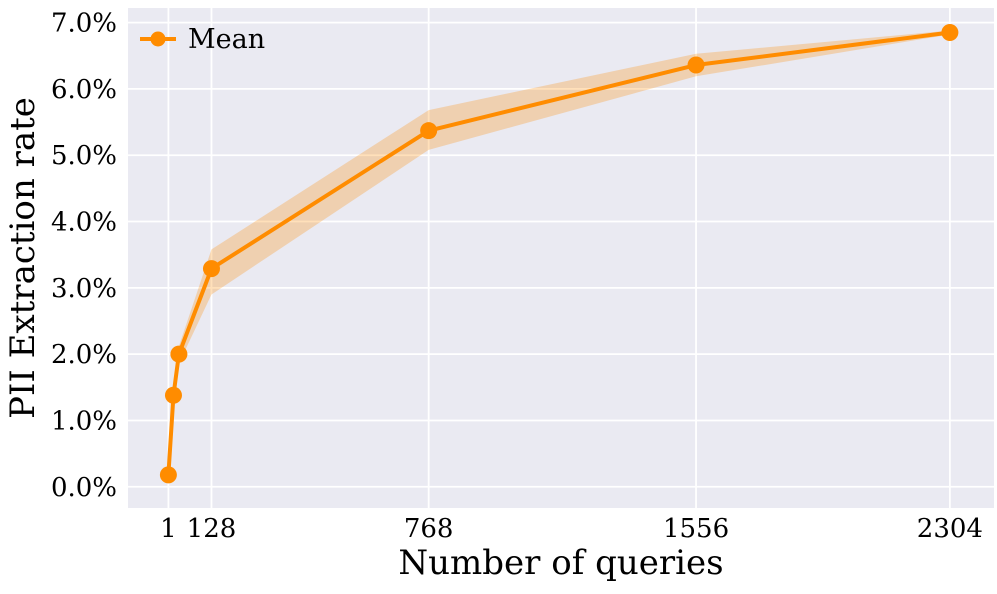 The height and width of the screenshot is (594, 997). Describe the element at coordinates (560, 563) in the screenshot. I see `x-axis-label: Number of queries` at that location.